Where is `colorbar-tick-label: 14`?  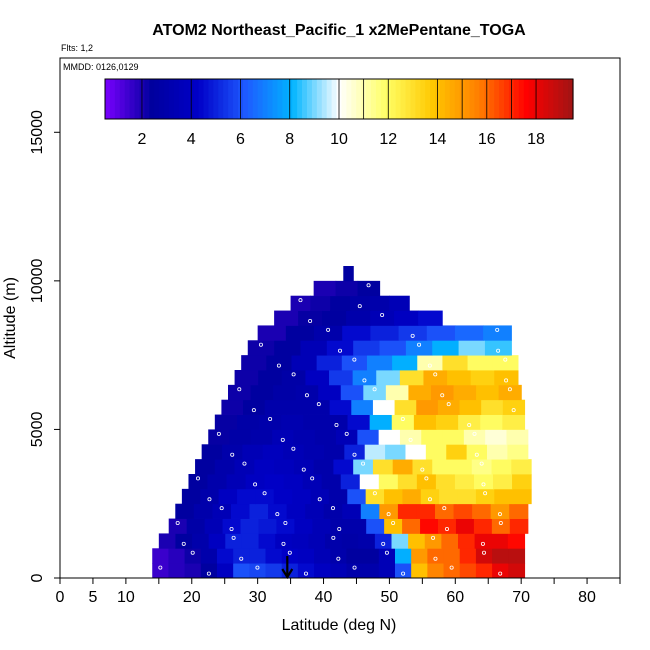
colorbar-tick-label: 14 is located at coordinates (438, 139).